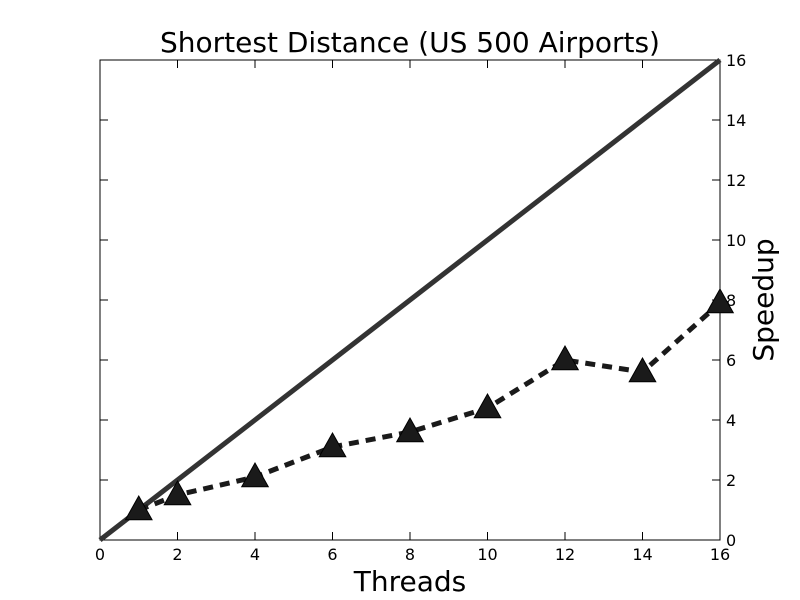  What do you see at coordinates (565, 554) in the screenshot?
I see `x-tick-label: 12` at bounding box center [565, 554].